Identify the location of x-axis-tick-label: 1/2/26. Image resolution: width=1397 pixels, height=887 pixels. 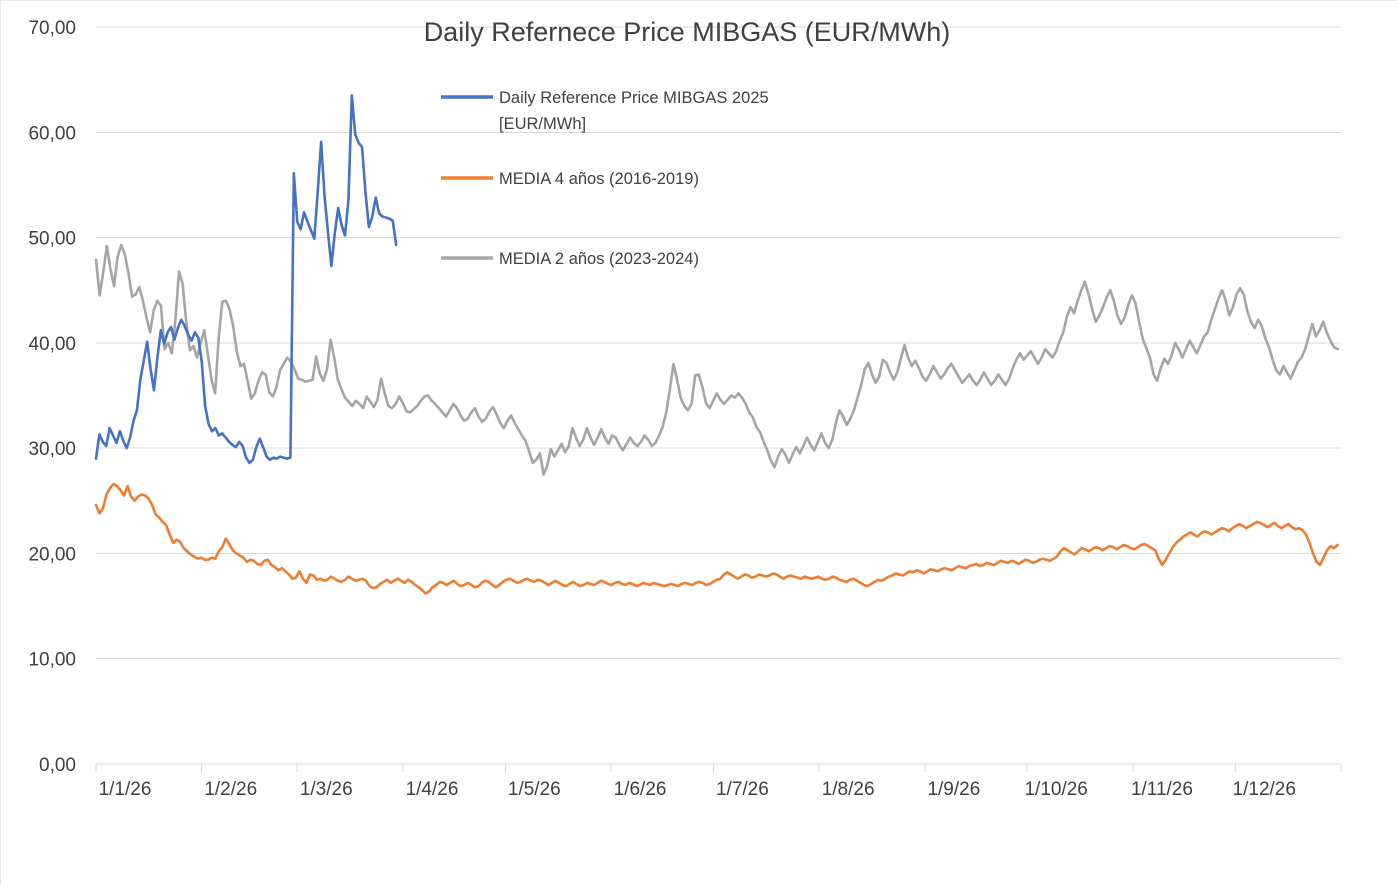
(230, 789).